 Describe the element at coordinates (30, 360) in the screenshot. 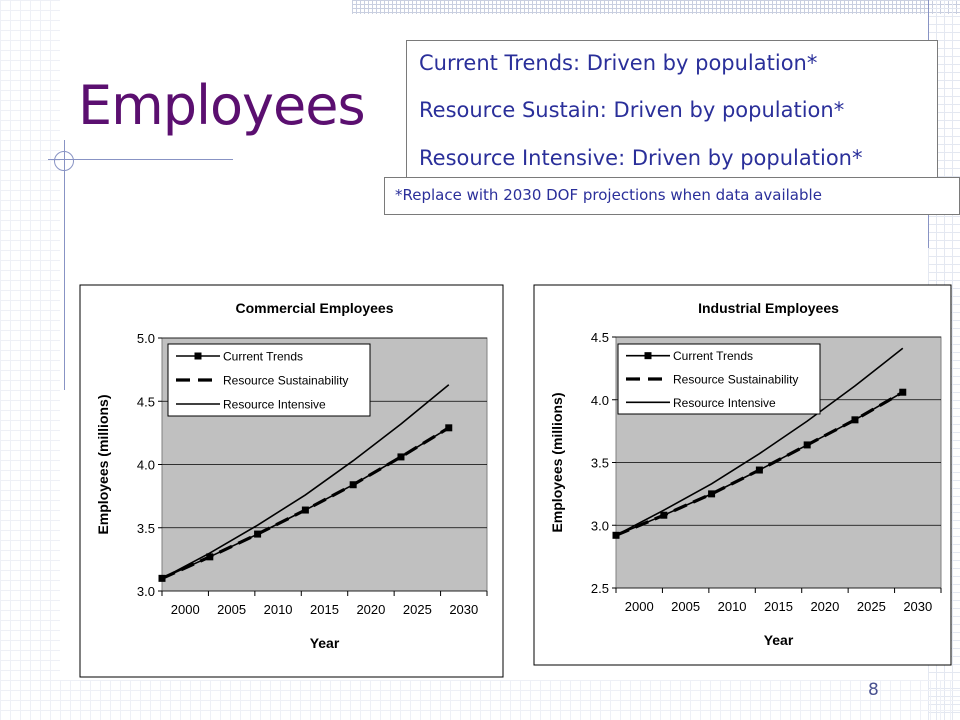

I see `background-grid-left` at that location.